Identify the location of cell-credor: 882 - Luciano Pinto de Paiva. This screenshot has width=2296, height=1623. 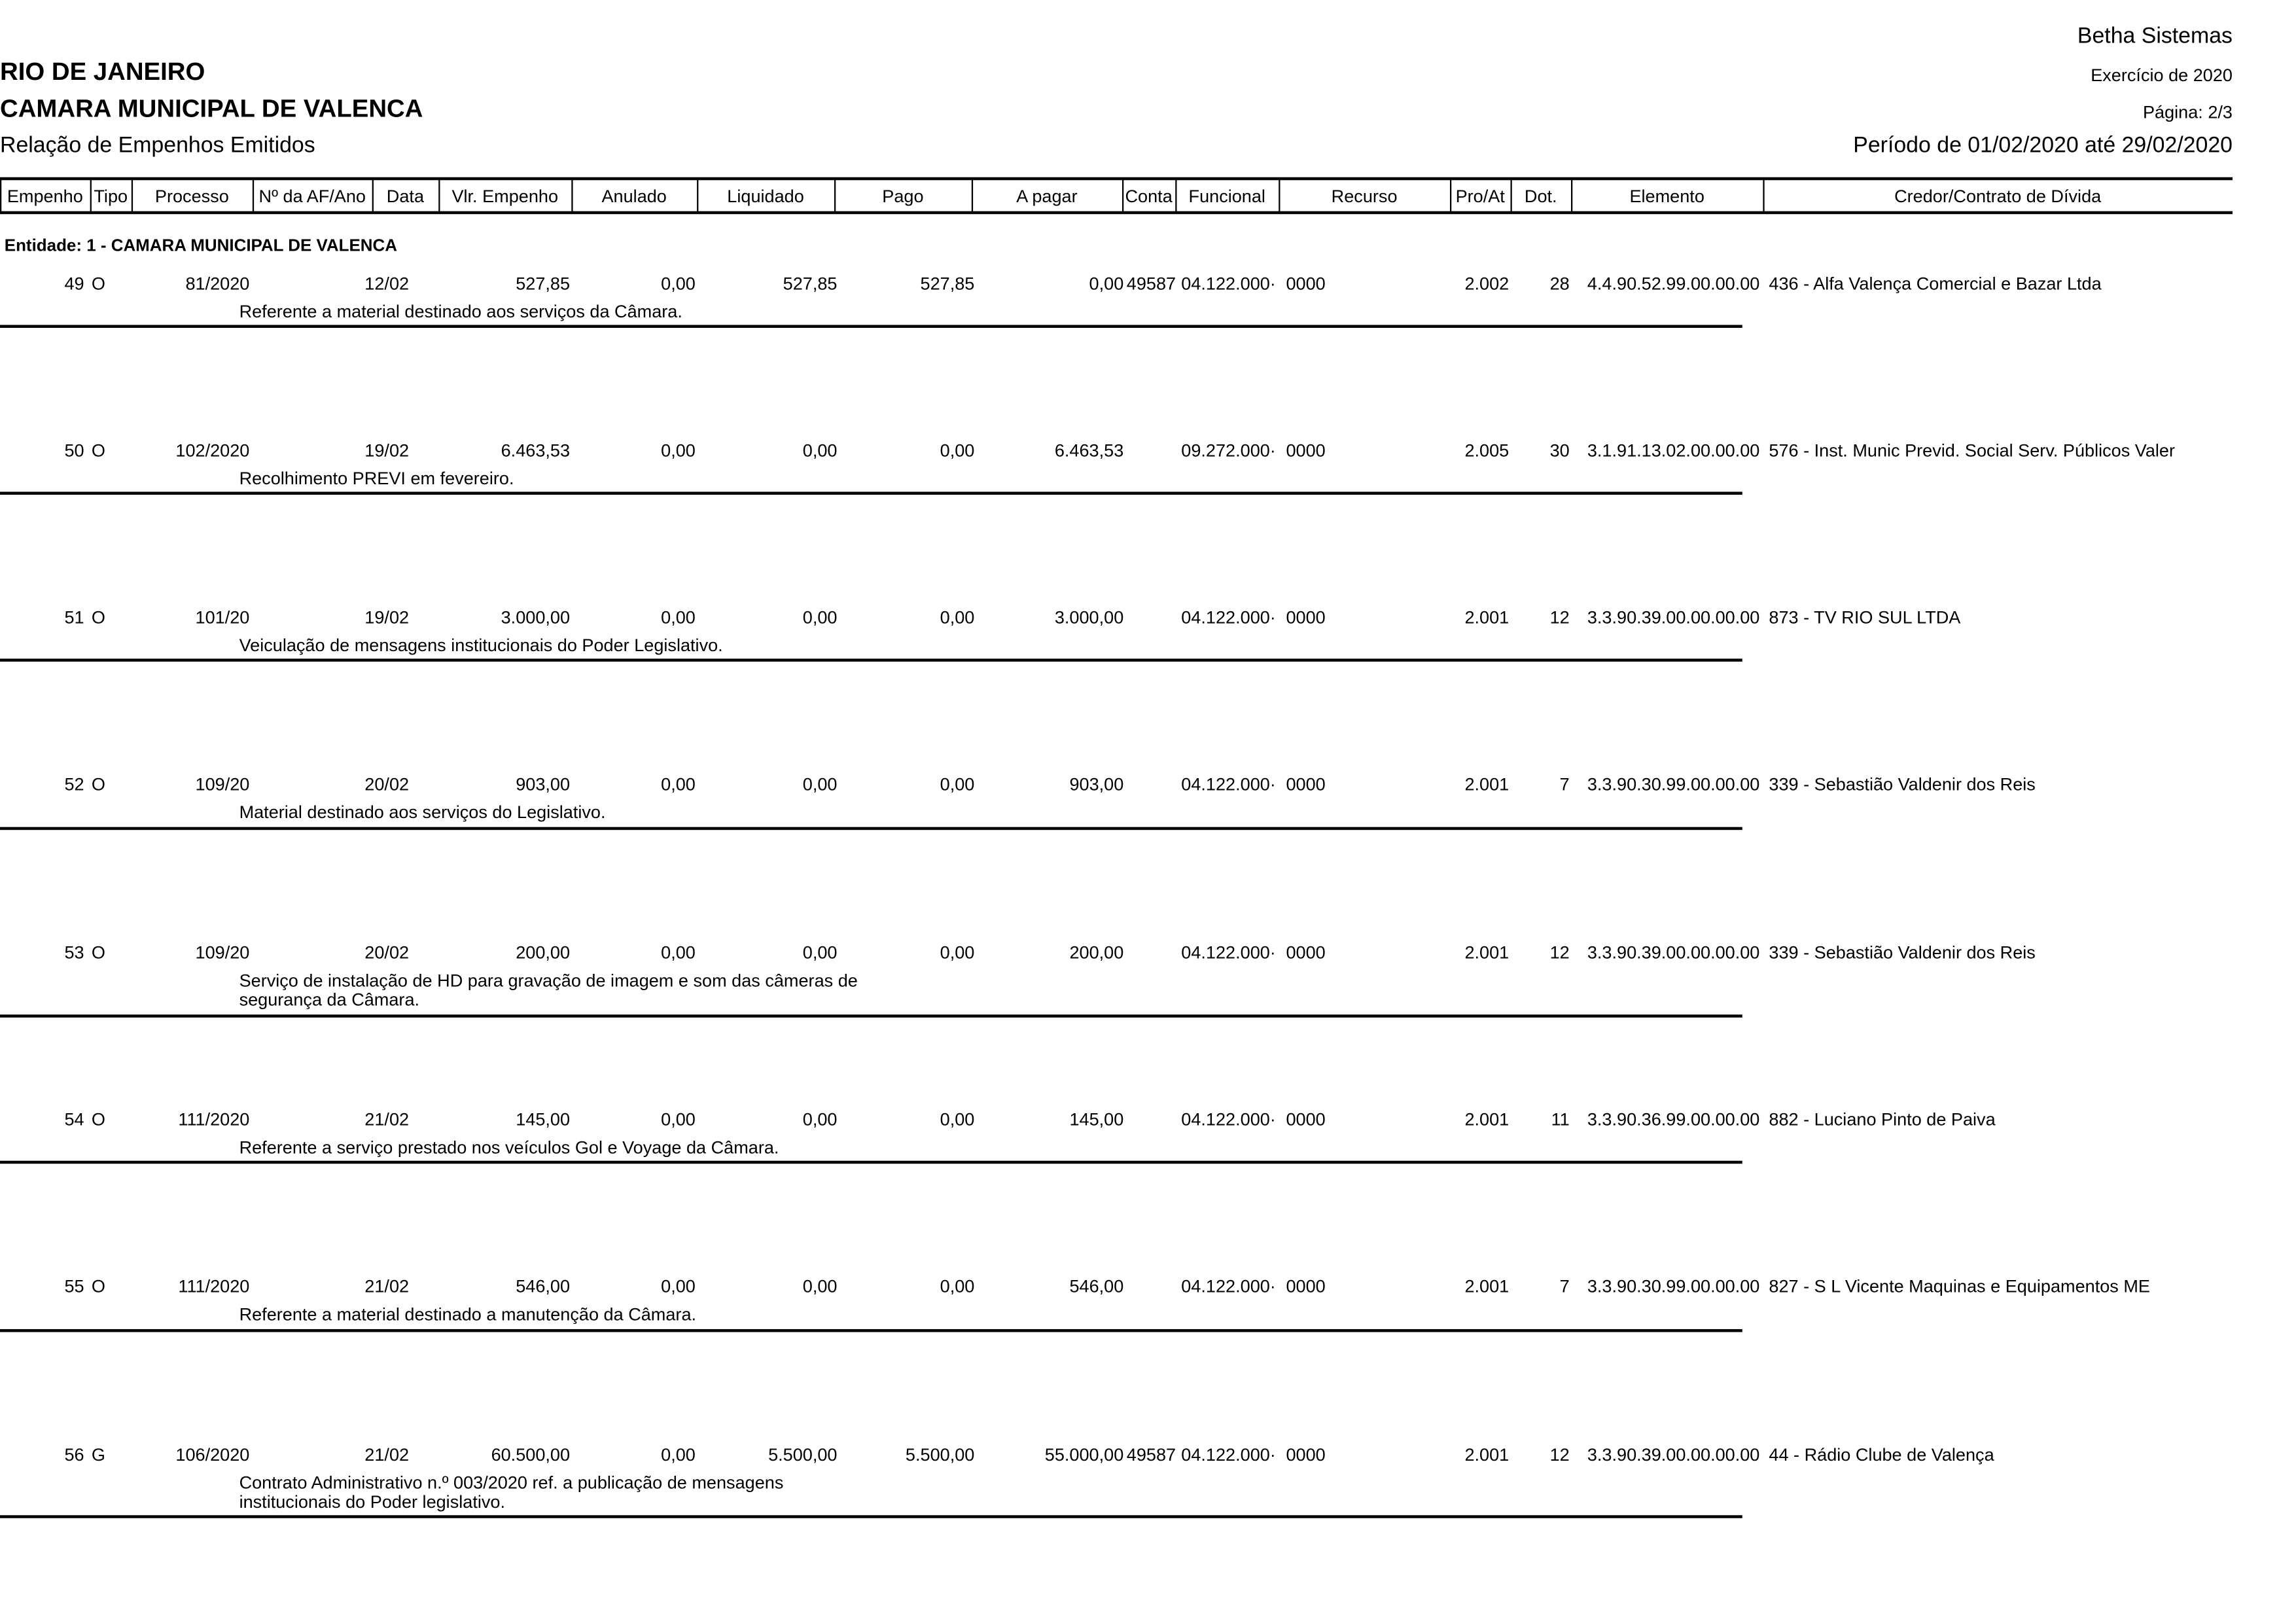
(1883, 1119).